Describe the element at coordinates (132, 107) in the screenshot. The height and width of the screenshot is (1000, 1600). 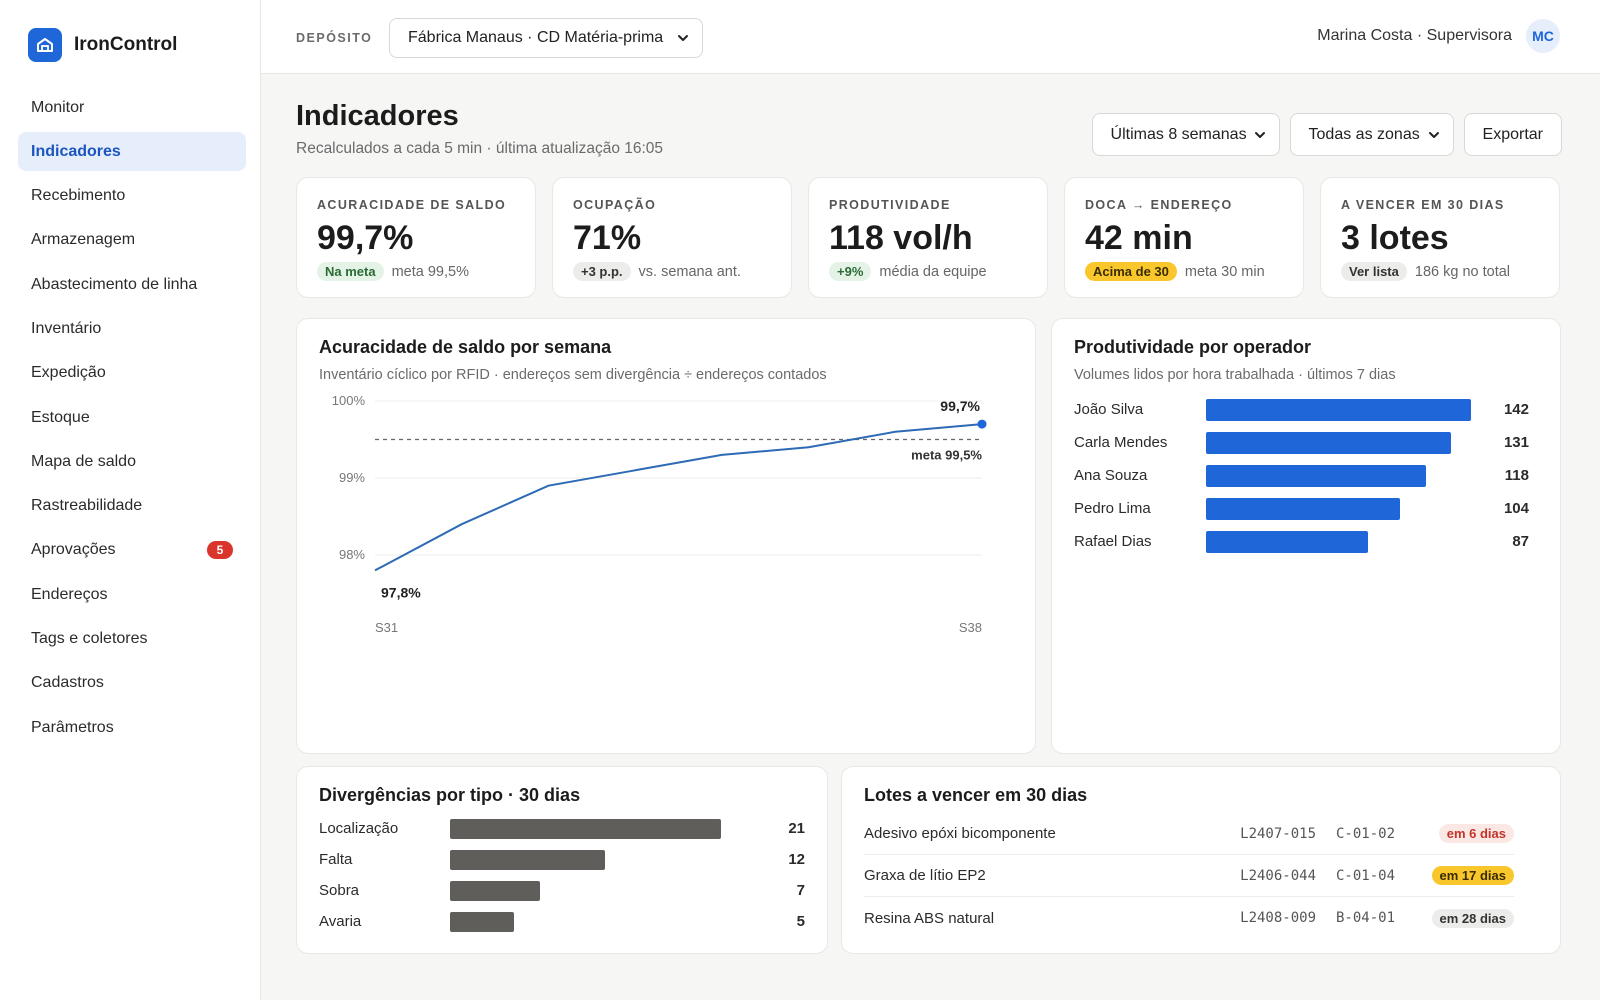
I see `sidebar-item-monitor: Monitor` at that location.